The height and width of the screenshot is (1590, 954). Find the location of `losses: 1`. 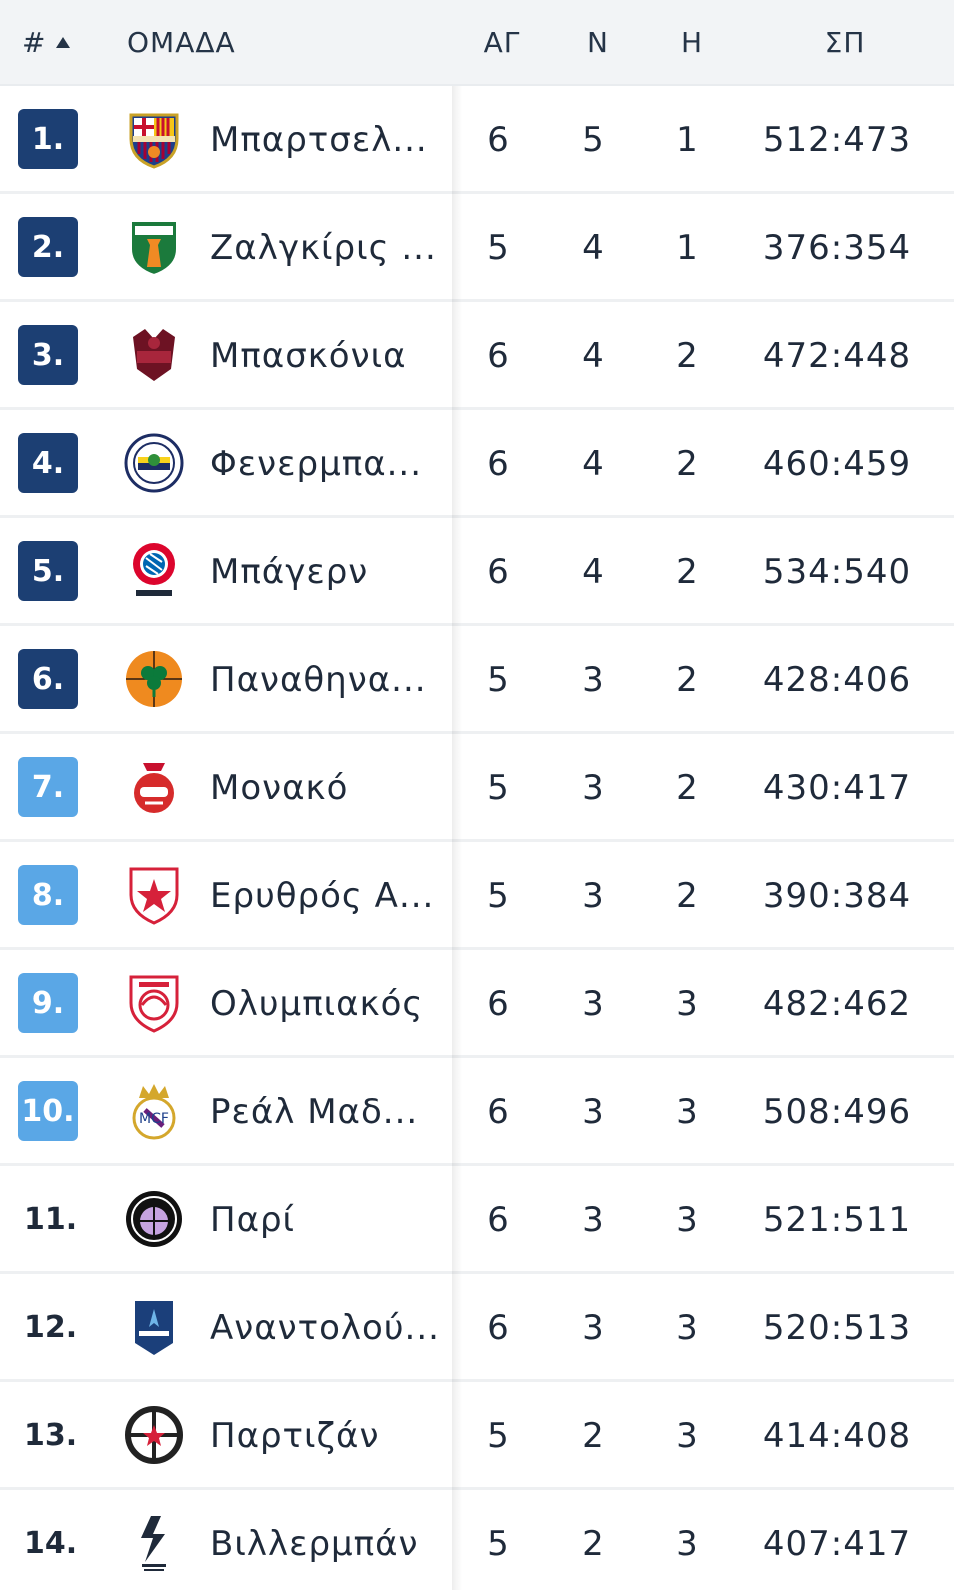

losses: 1 is located at coordinates (687, 248).